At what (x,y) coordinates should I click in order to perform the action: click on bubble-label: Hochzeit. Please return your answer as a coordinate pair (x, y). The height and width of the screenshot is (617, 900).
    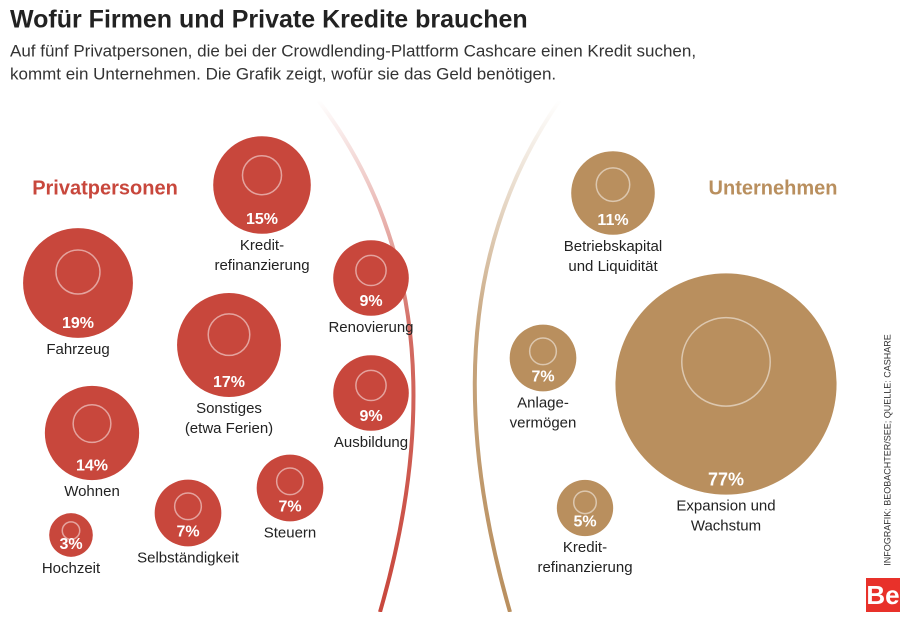
    Looking at the image, I should click on (71, 568).